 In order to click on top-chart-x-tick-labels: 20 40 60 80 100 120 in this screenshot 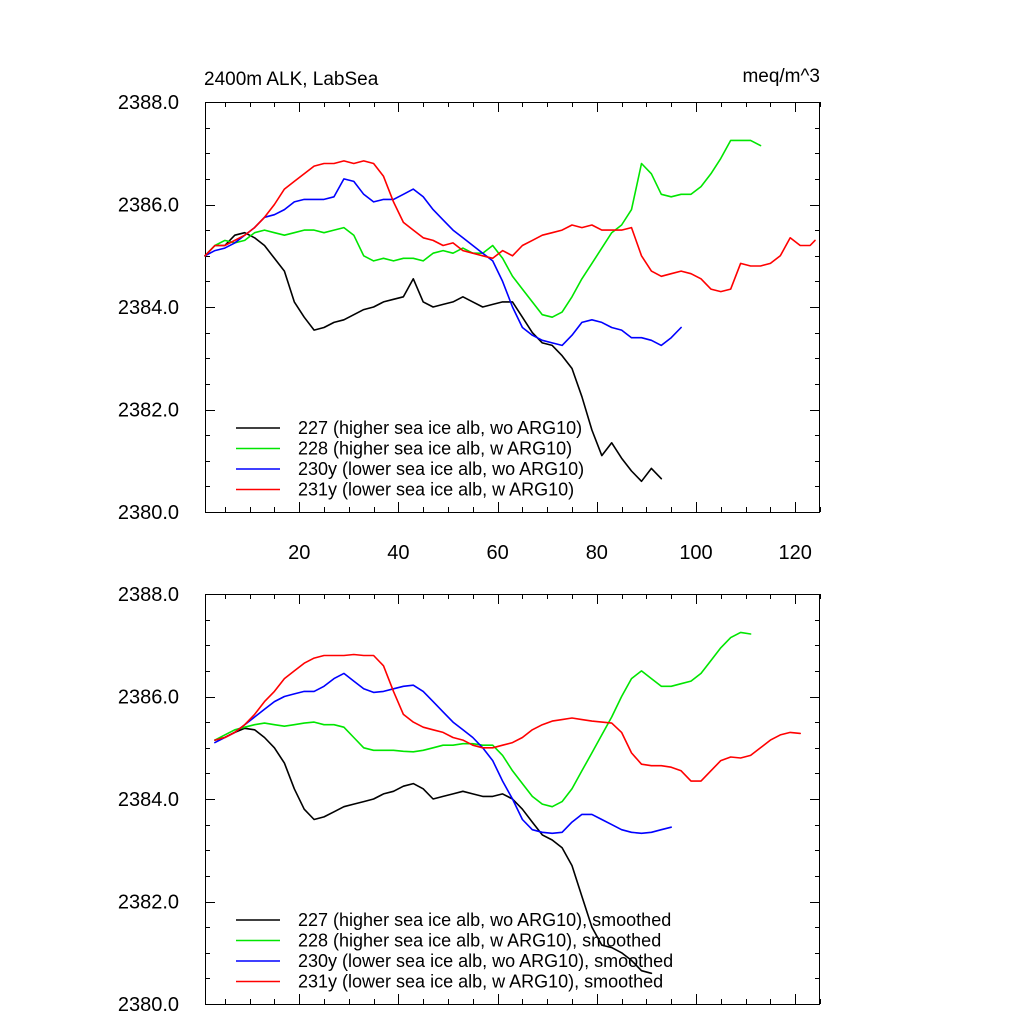, I will do `click(550, 553)`.